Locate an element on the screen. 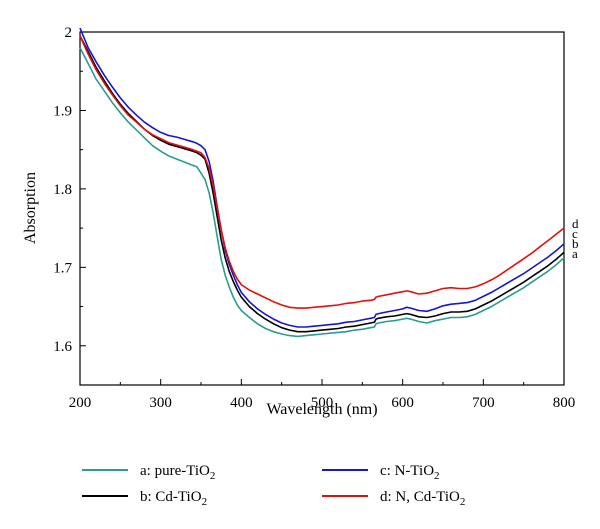  y-tick-label: 1.6 is located at coordinates (62, 347).